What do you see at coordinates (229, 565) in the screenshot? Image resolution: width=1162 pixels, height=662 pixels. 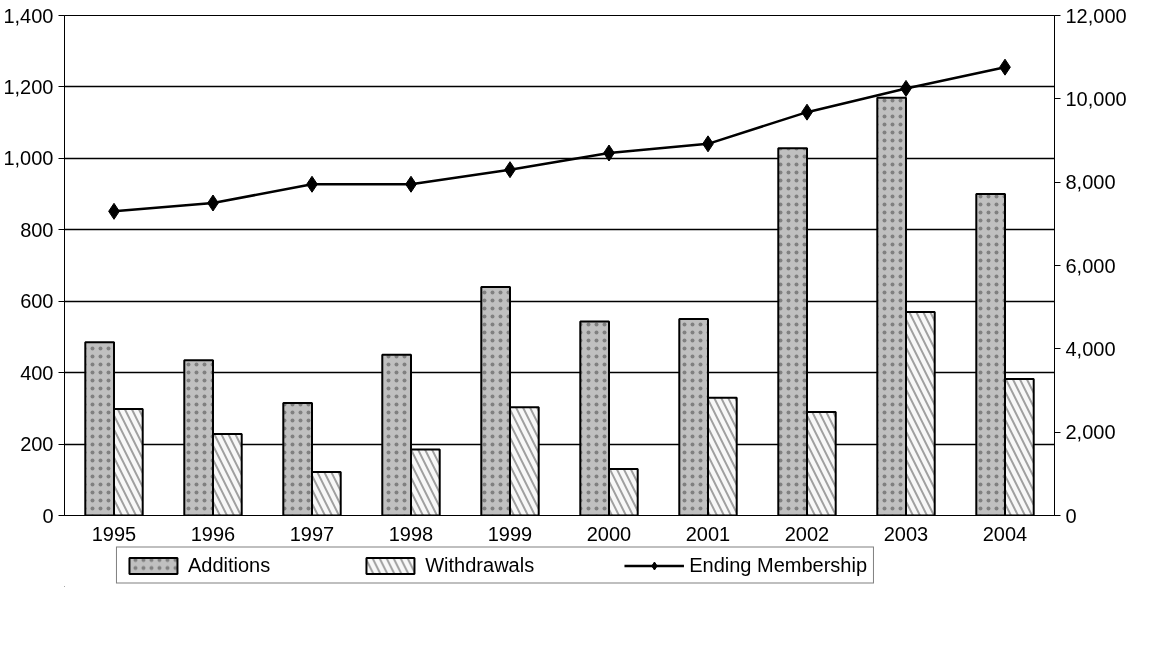 I see `legend-label: Additions` at bounding box center [229, 565].